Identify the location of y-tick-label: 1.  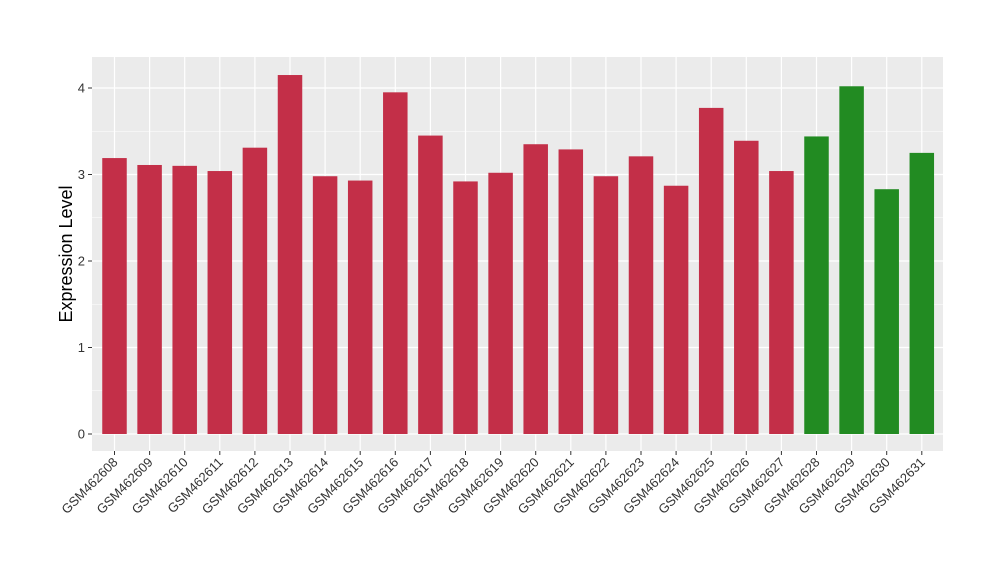
(81, 347).